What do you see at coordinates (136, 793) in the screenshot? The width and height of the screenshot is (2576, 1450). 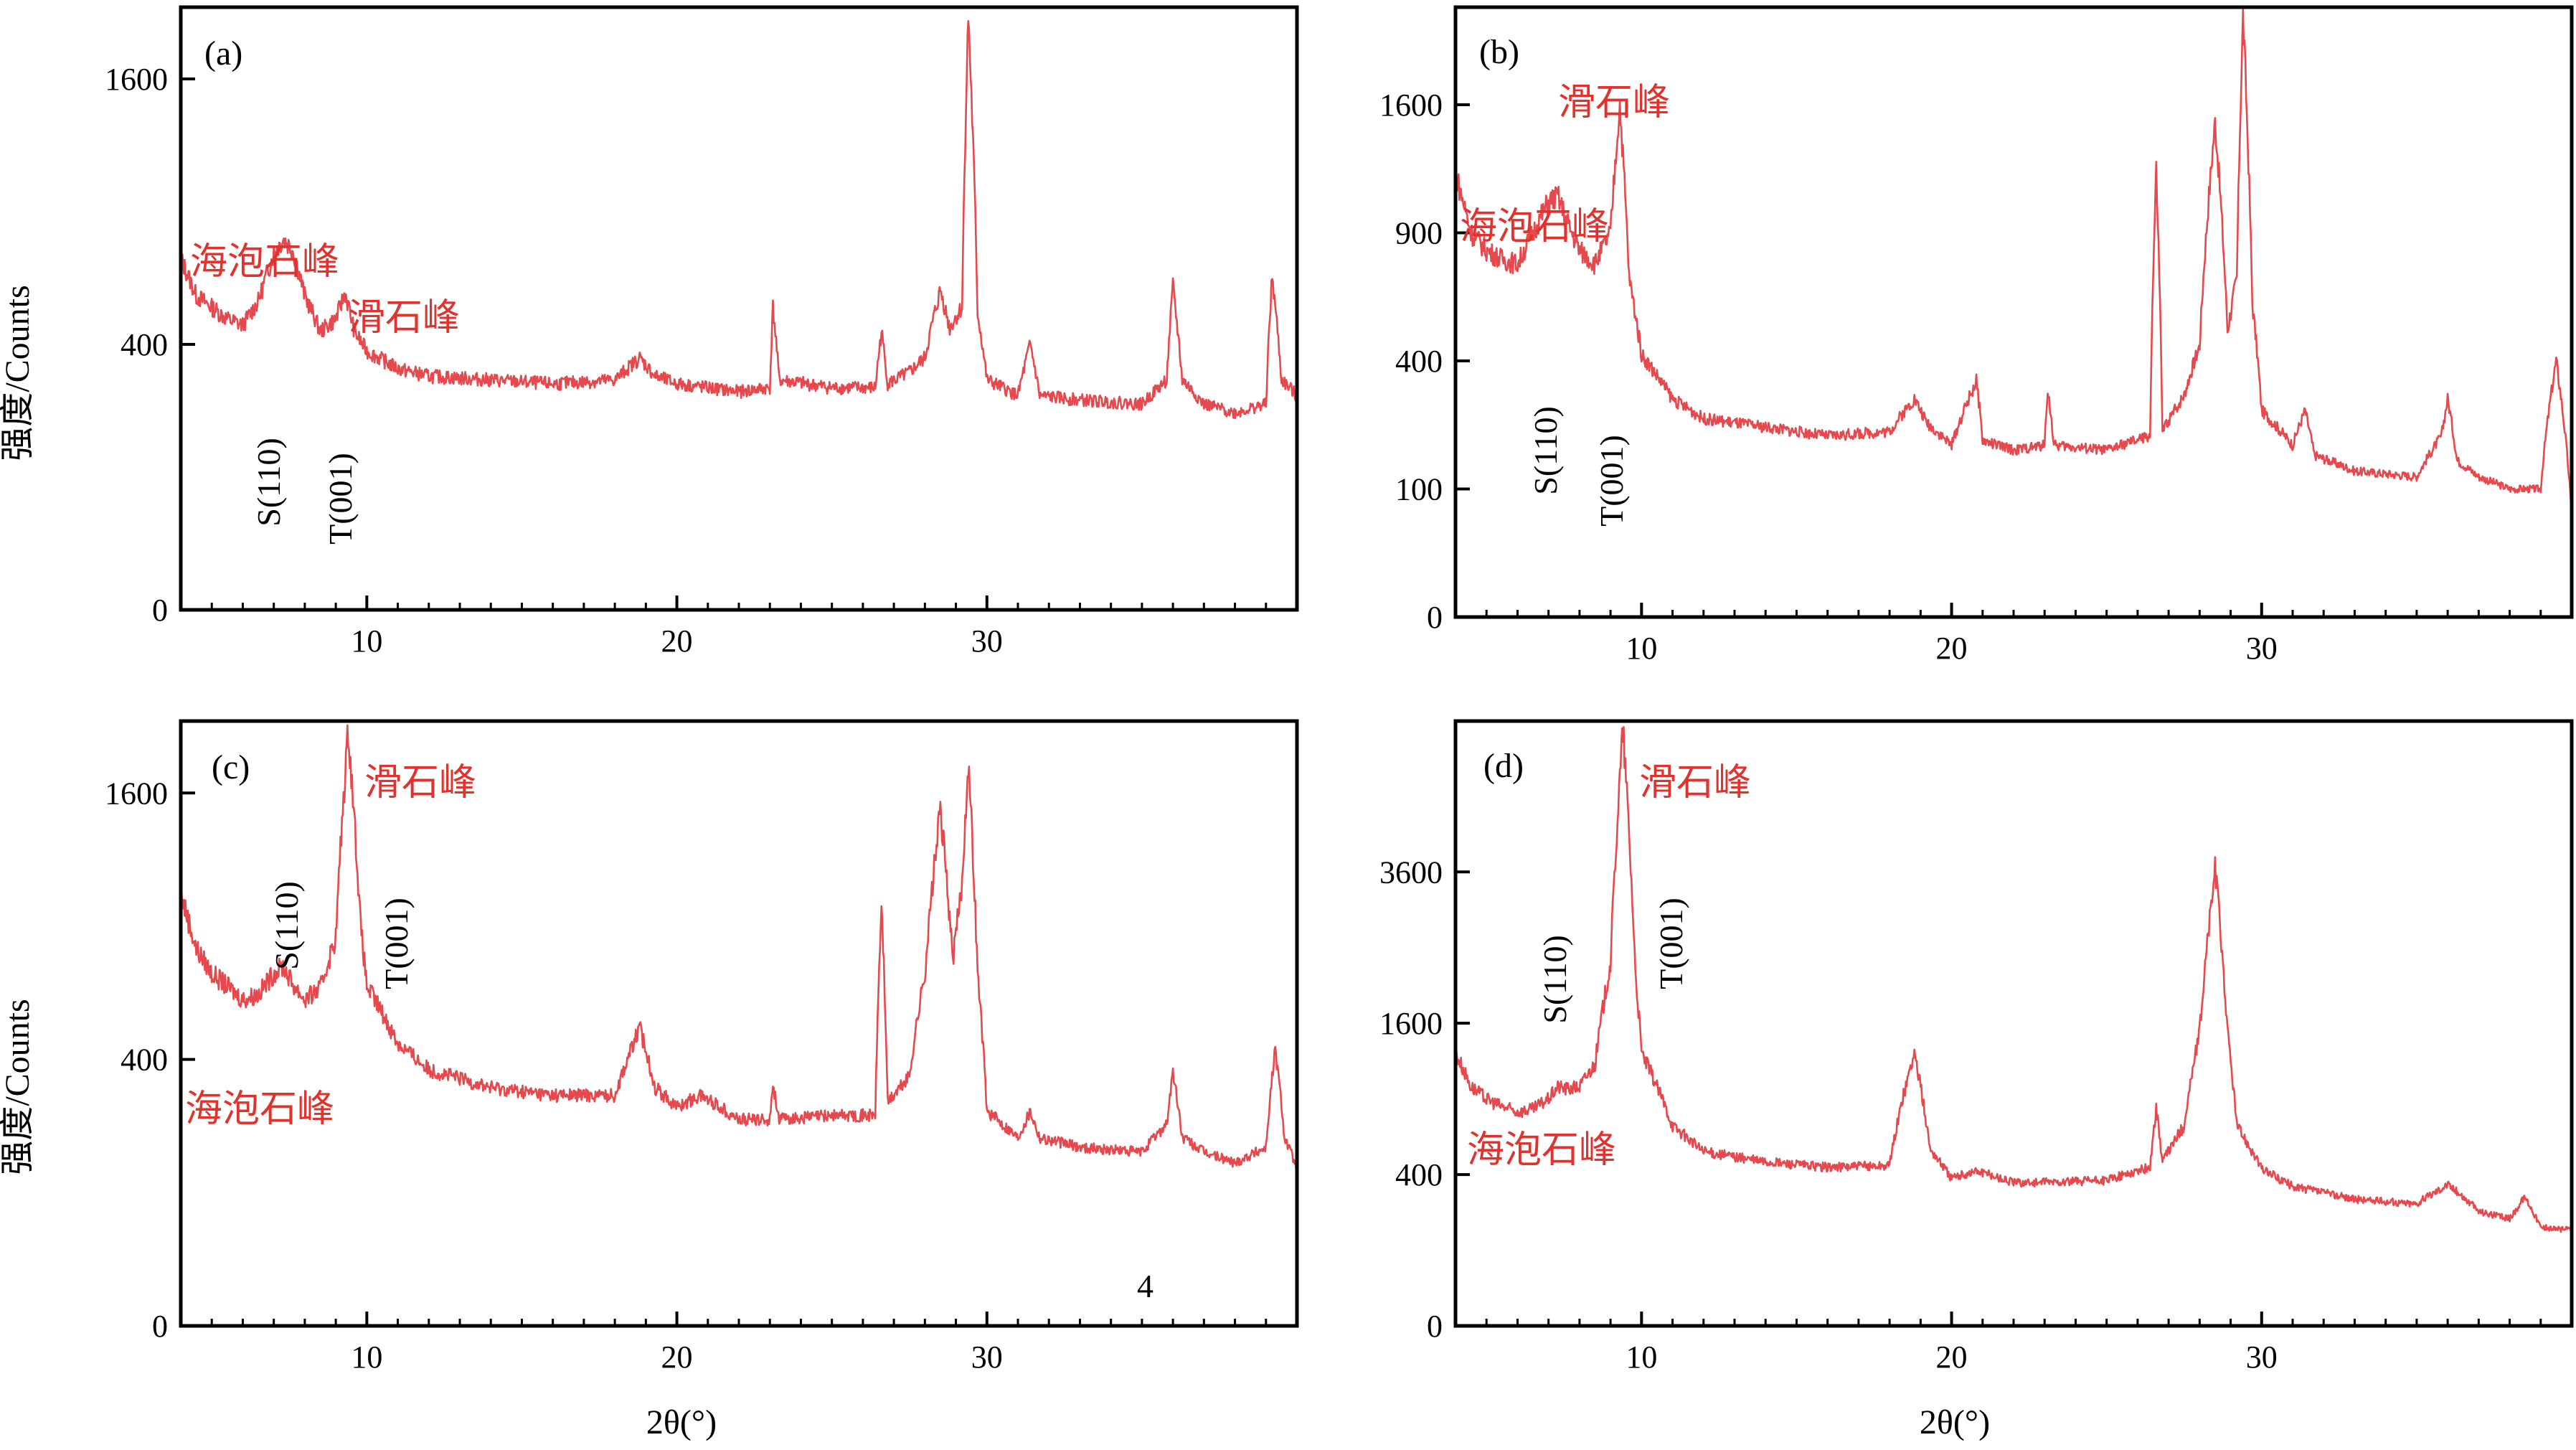 I see `panel-c-ytick-label: 1600` at bounding box center [136, 793].